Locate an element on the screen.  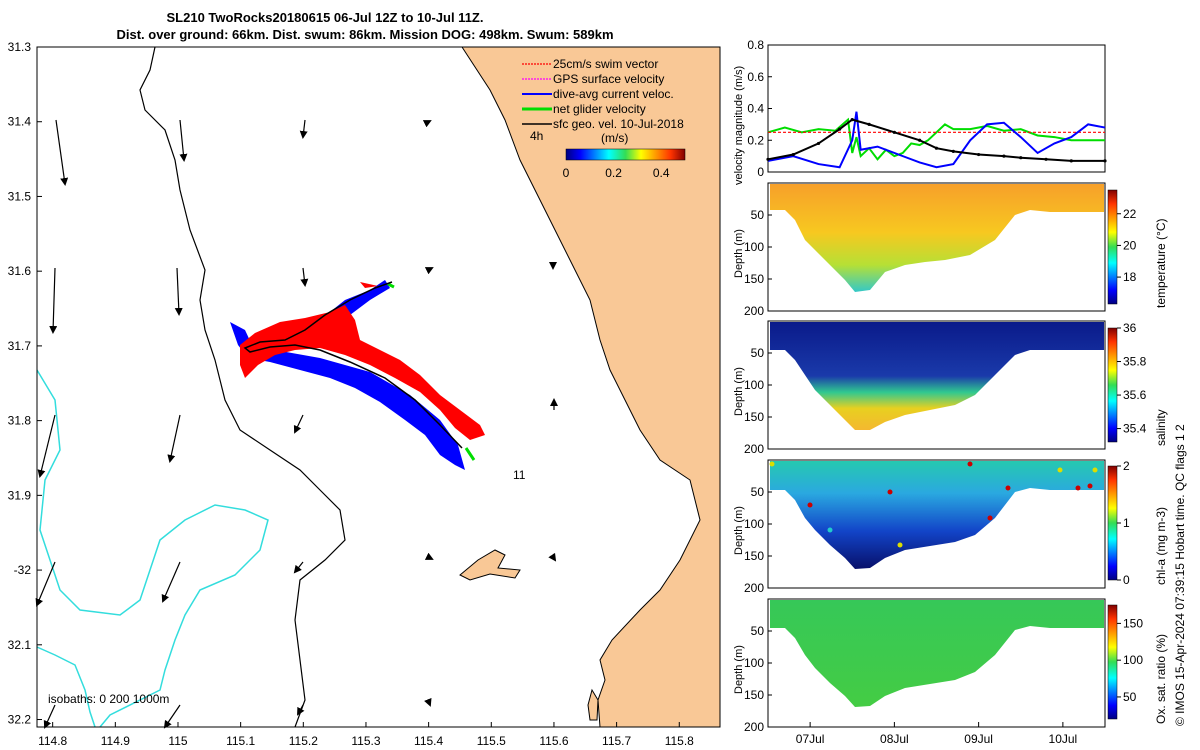
map-x-tick-label: 115.1 is located at coordinates (240, 741).